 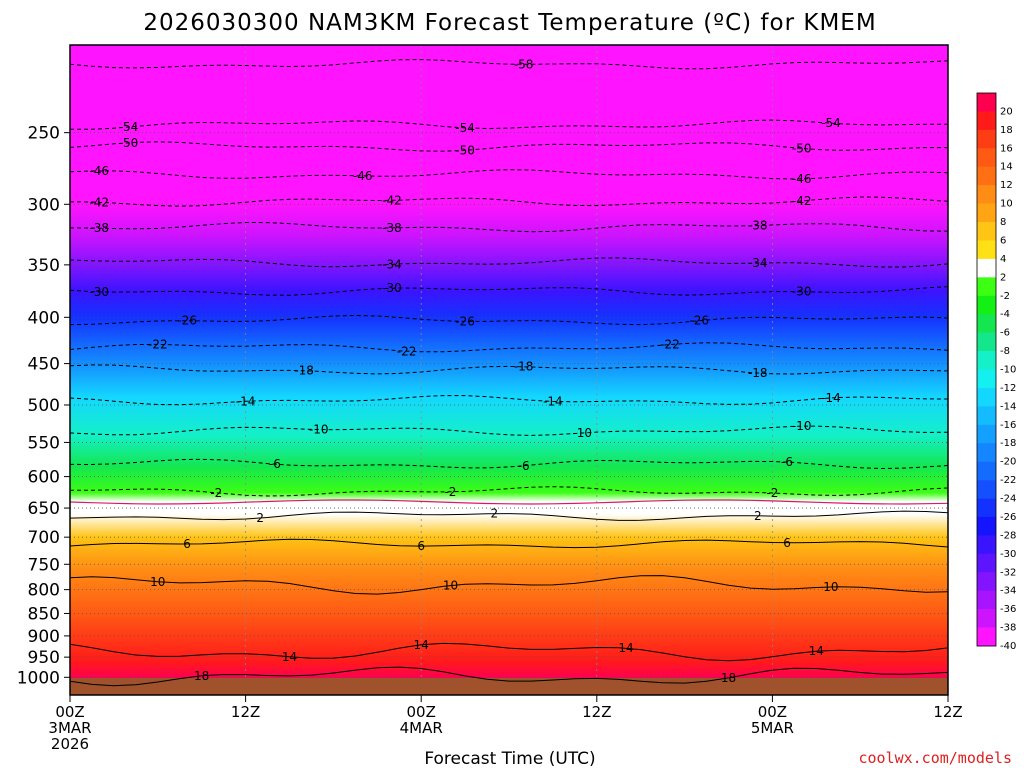 I want to click on colorbar-label: 20, so click(x=1006, y=111).